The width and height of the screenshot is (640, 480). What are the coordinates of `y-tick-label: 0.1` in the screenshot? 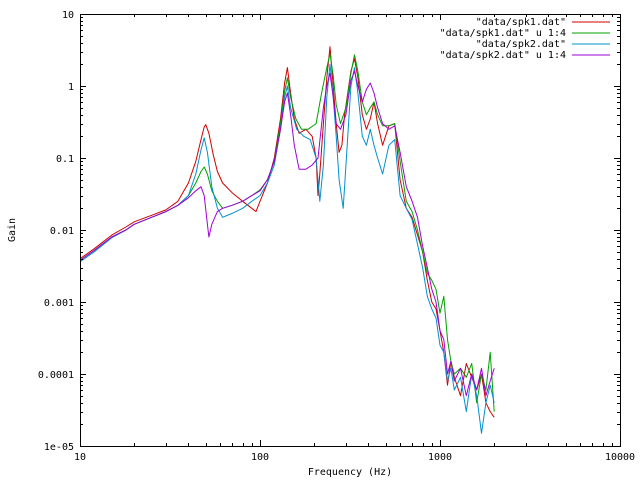 It's located at (65, 159).